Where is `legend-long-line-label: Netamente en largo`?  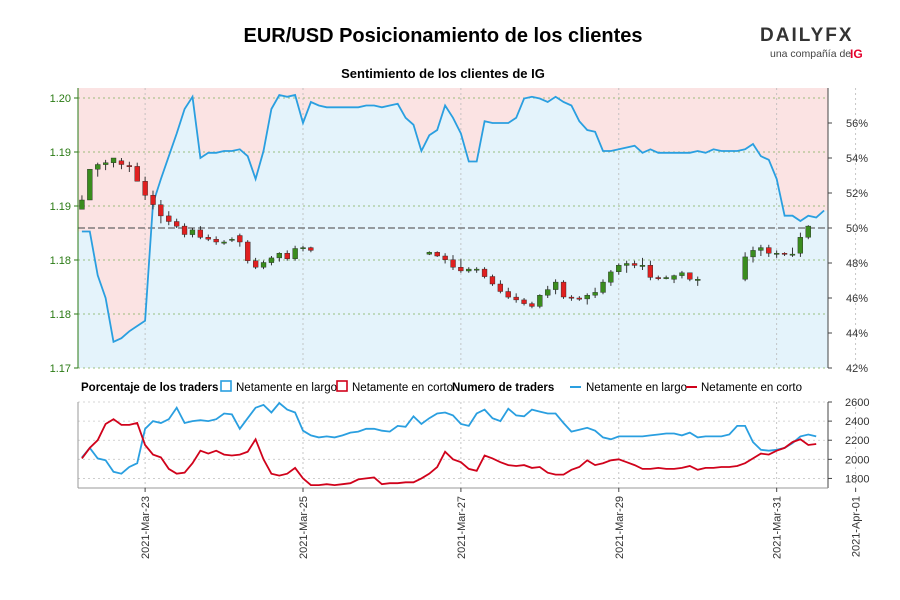
legend-long-line-label: Netamente en largo is located at coordinates (636, 388).